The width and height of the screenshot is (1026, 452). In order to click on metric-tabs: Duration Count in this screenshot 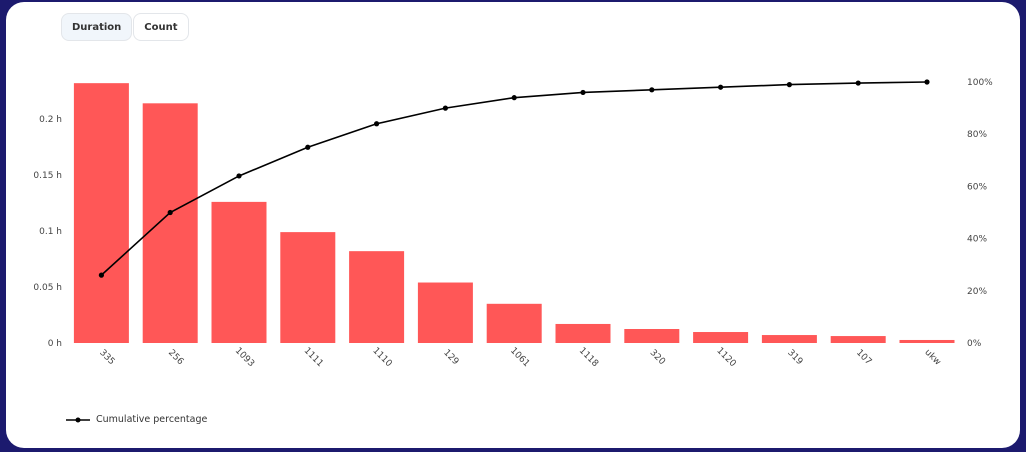, I will do `click(125, 27)`.